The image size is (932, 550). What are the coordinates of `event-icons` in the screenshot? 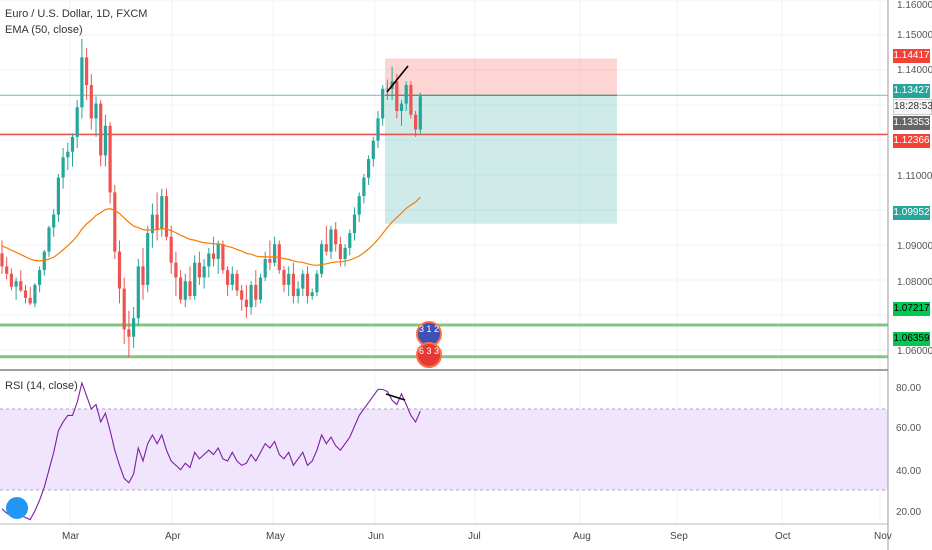 It's located at (429, 344).